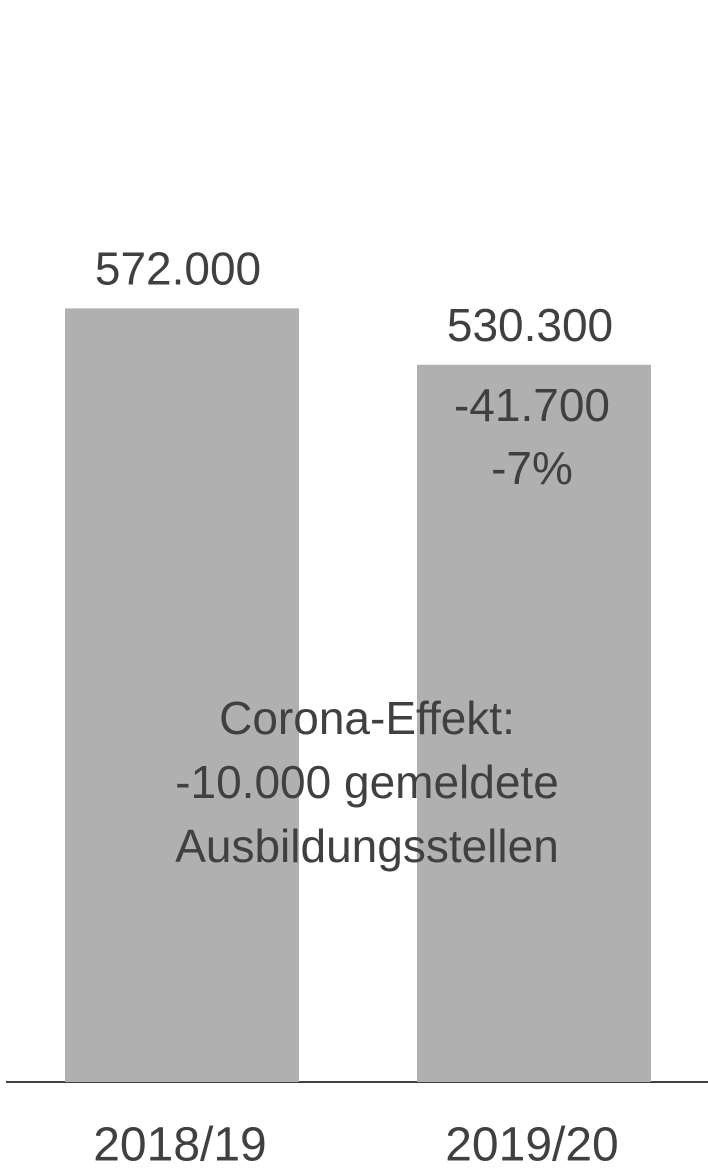  Describe the element at coordinates (367, 846) in the screenshot. I see `note-line: Ausbildungsstellen` at that location.